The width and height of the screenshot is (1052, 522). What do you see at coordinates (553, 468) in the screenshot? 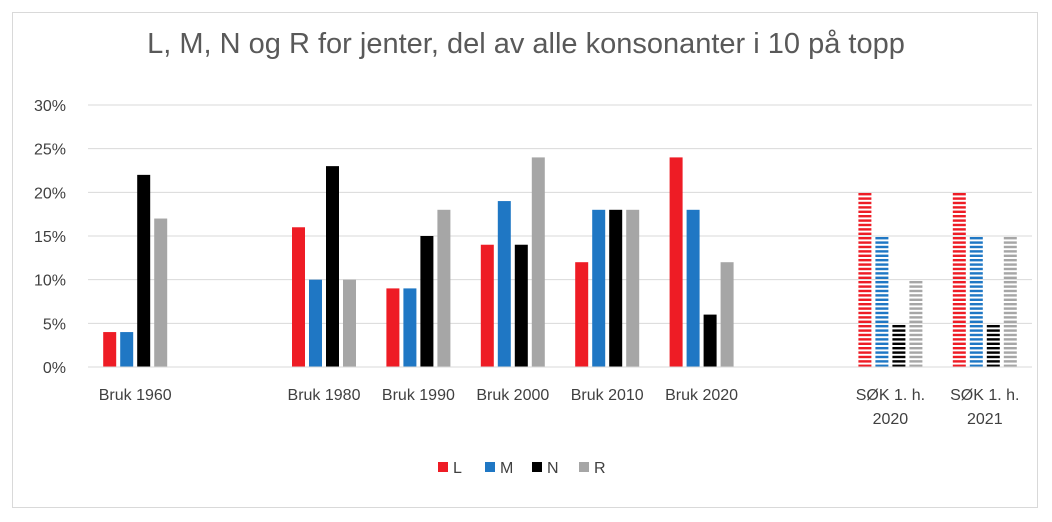
I see `legend-label: N` at bounding box center [553, 468].